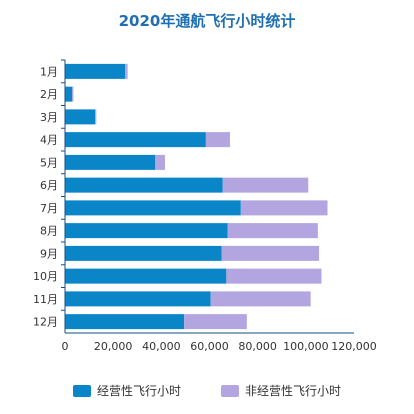  What do you see at coordinates (138, 391) in the screenshot?
I see `legend-label-operational: 经营性飞行小时` at bounding box center [138, 391].